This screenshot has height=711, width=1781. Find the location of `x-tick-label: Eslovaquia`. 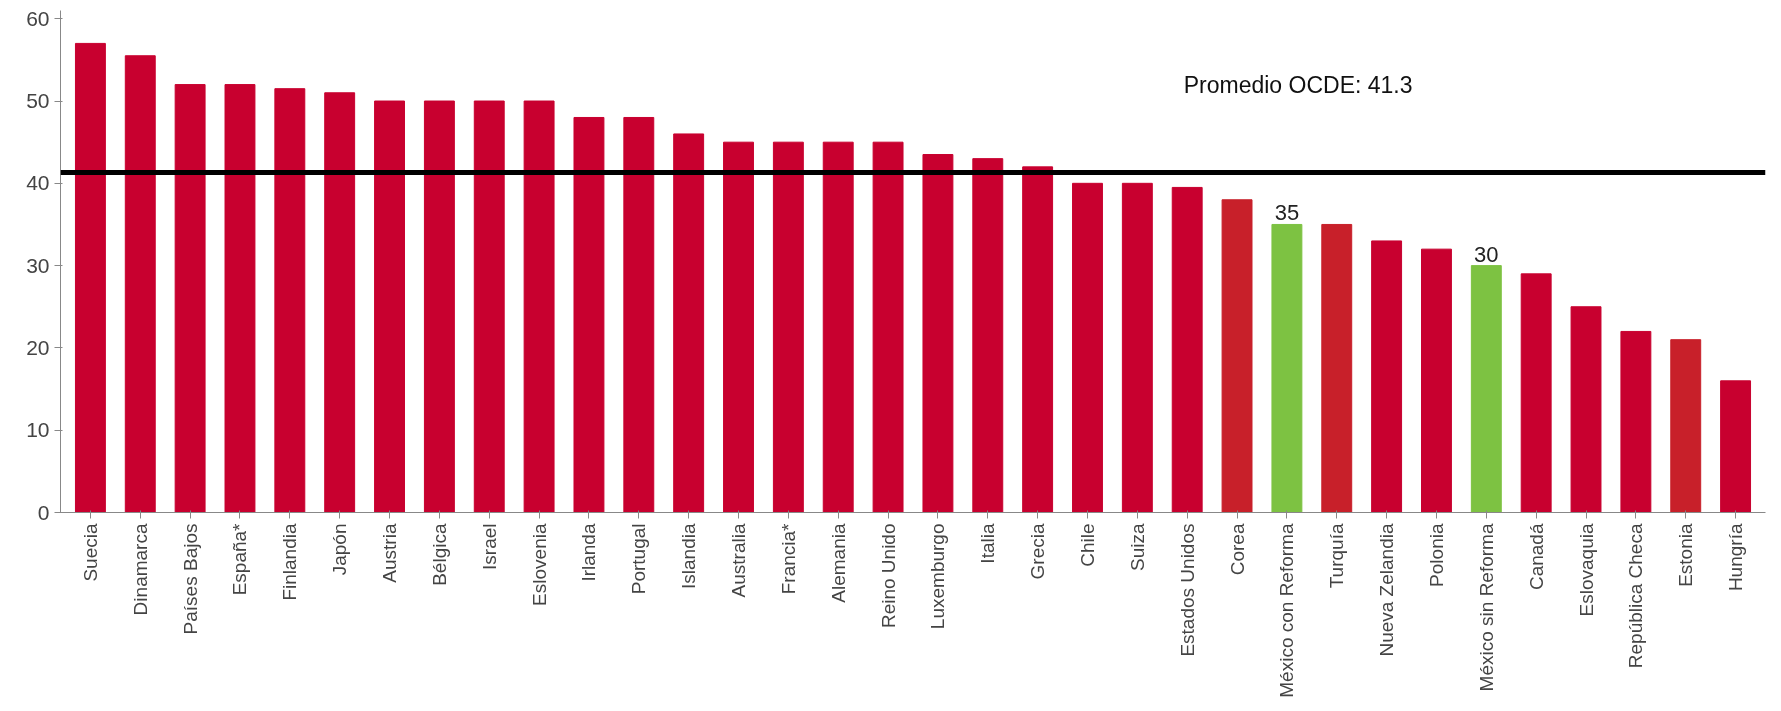

x-tick-label: Eslovaquia is located at coordinates (1586, 570).